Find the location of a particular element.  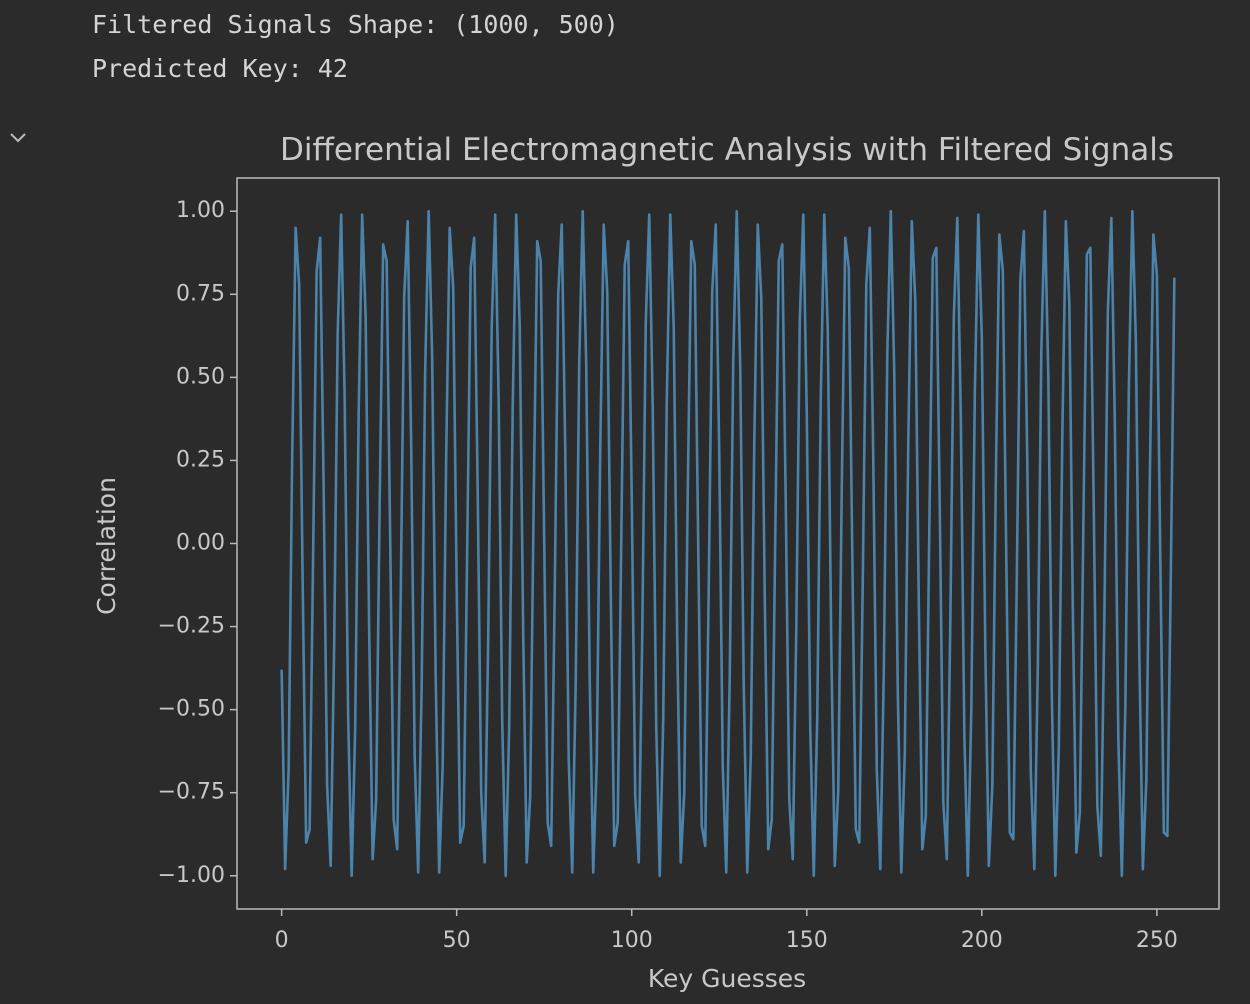

y-tick-label: 0.50 is located at coordinates (200, 376).